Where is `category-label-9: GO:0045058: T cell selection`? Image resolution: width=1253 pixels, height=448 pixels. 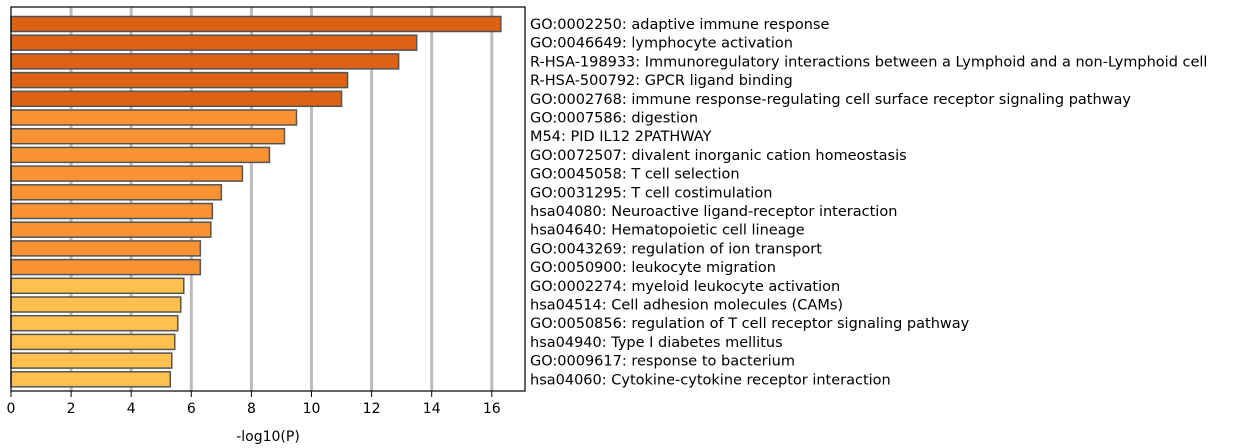
category-label-9: GO:0045058: T cell selection is located at coordinates (635, 175).